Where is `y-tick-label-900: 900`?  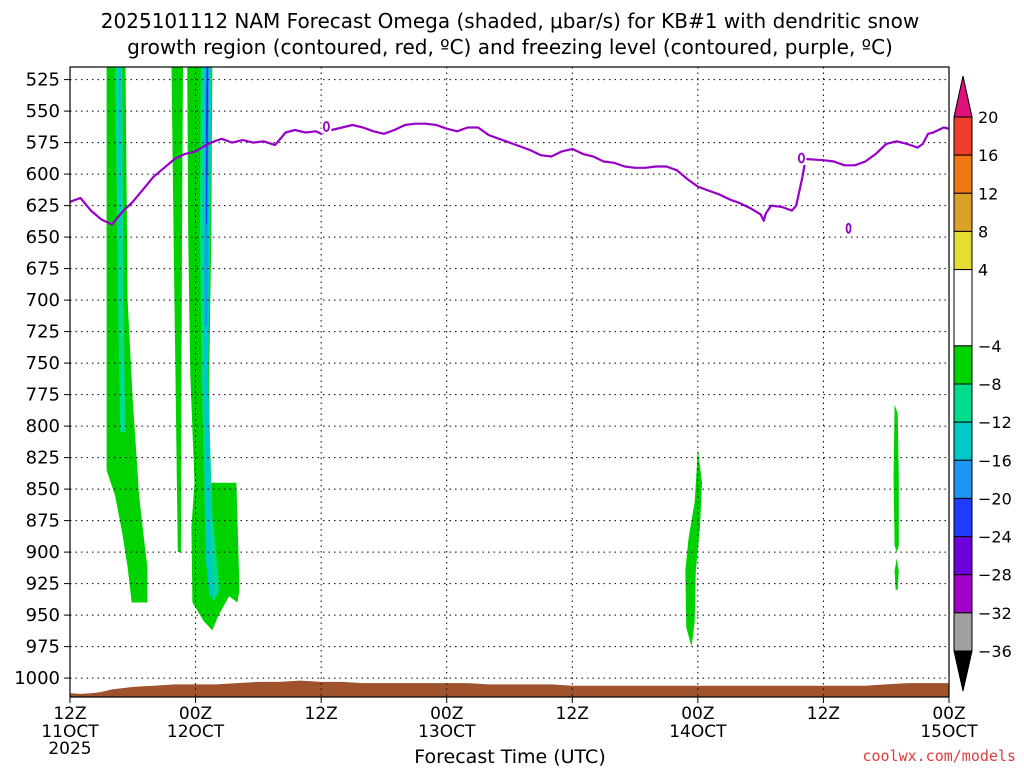
y-tick-label-900: 900 is located at coordinates (43, 552).